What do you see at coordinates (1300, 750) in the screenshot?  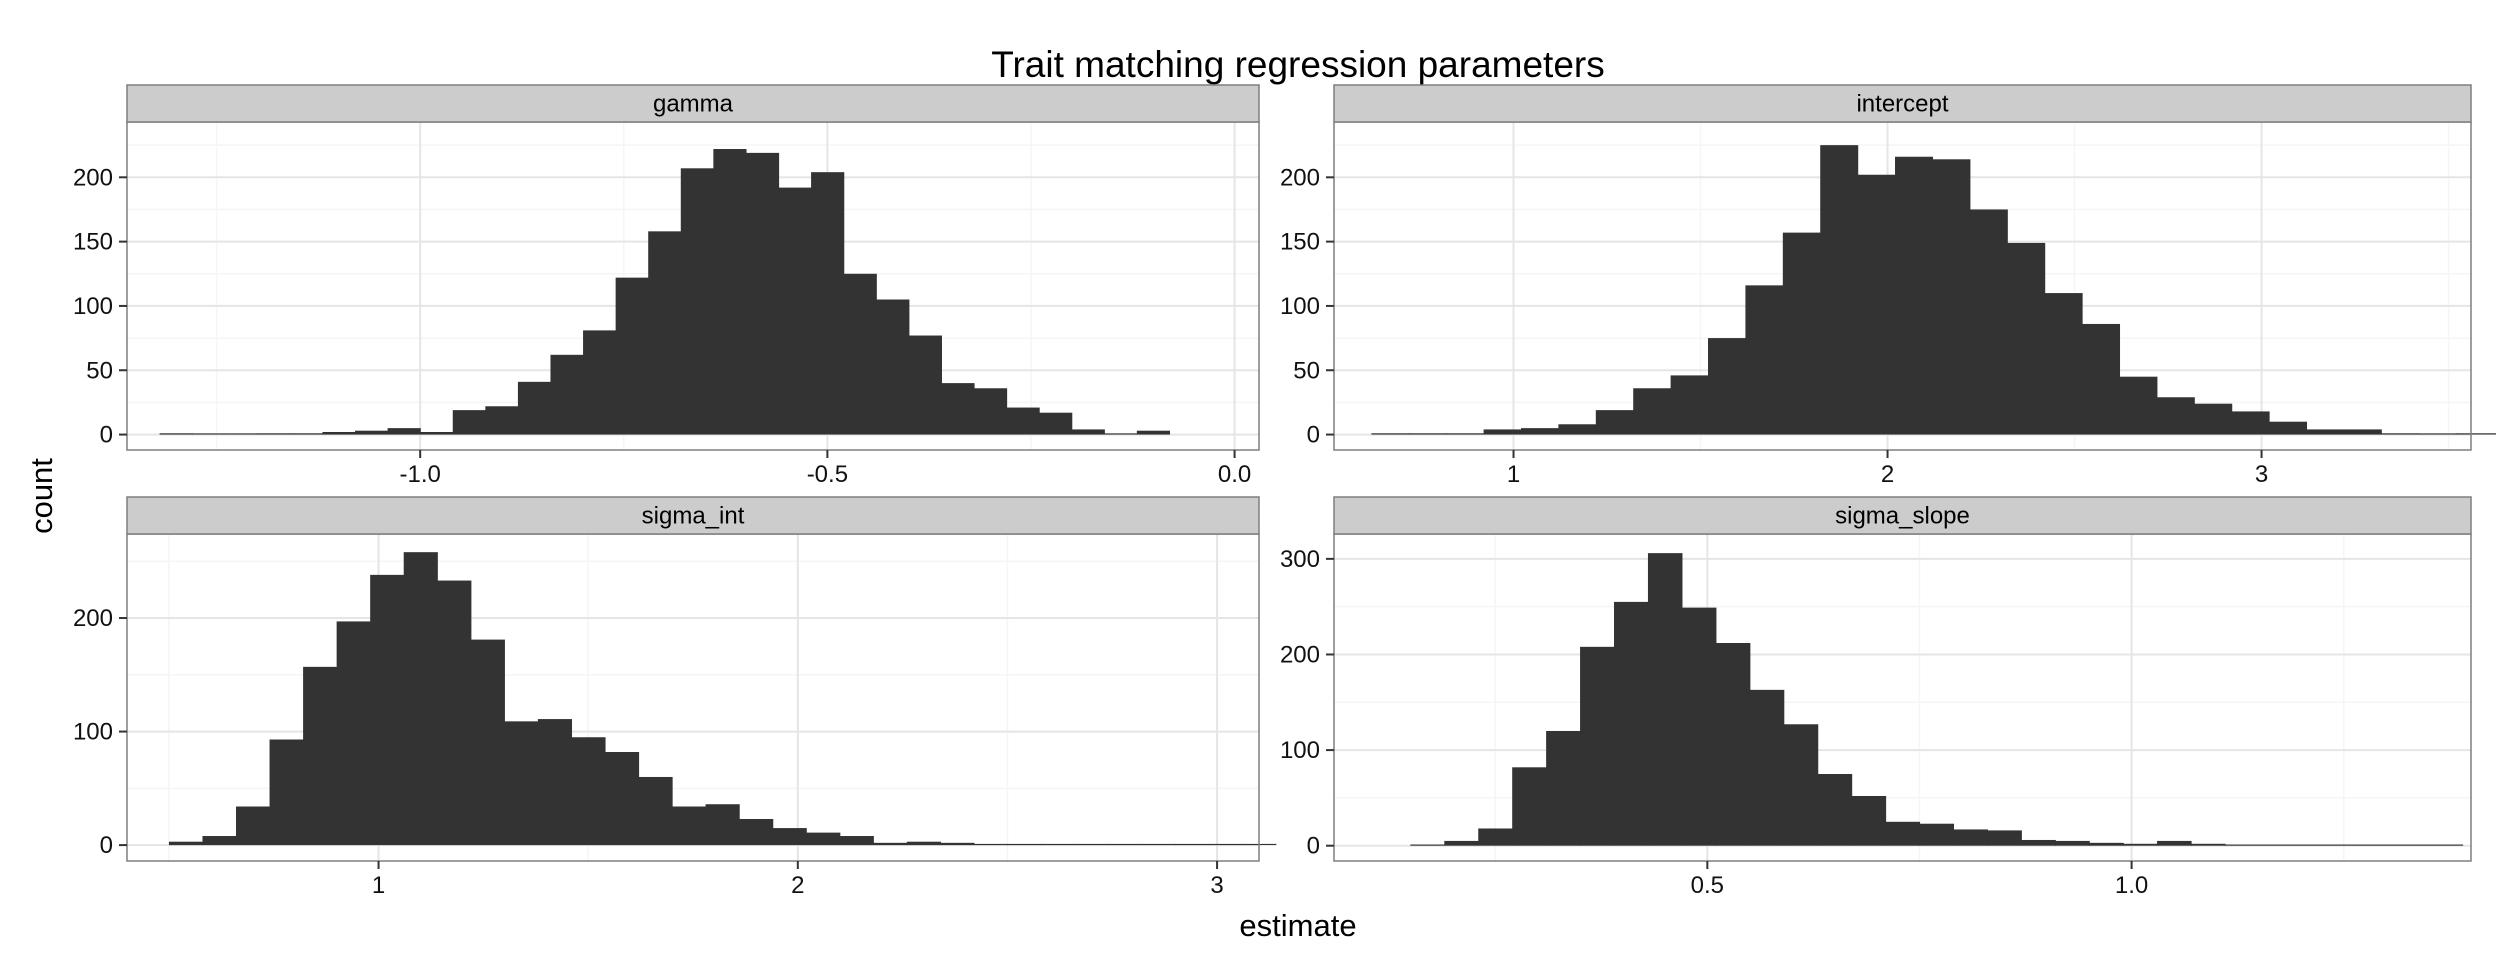 I see `y-tick-label: 100` at bounding box center [1300, 750].